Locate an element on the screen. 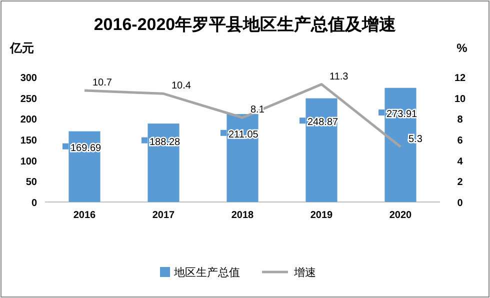  y-tick-label: 200 is located at coordinates (29, 120).